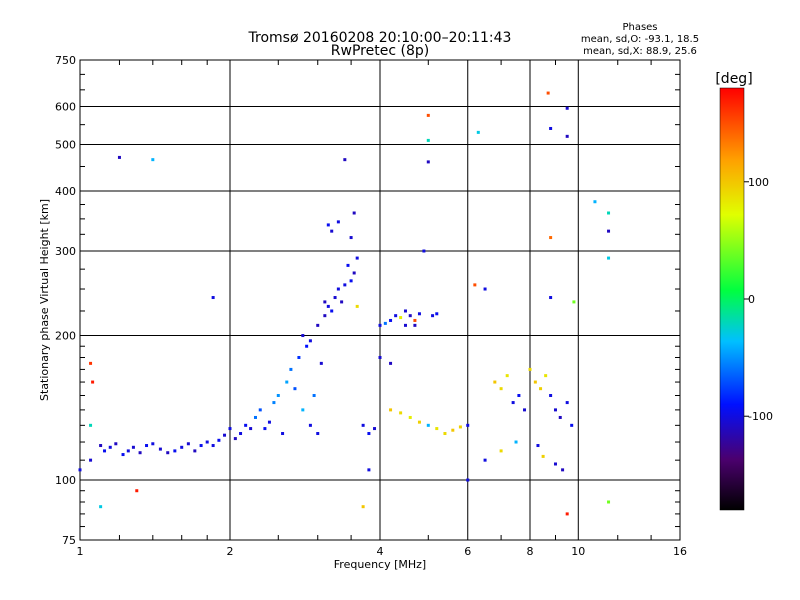 This screenshot has width=800, height=600. I want to click on colorbar-tick-label: 0, so click(751, 299).